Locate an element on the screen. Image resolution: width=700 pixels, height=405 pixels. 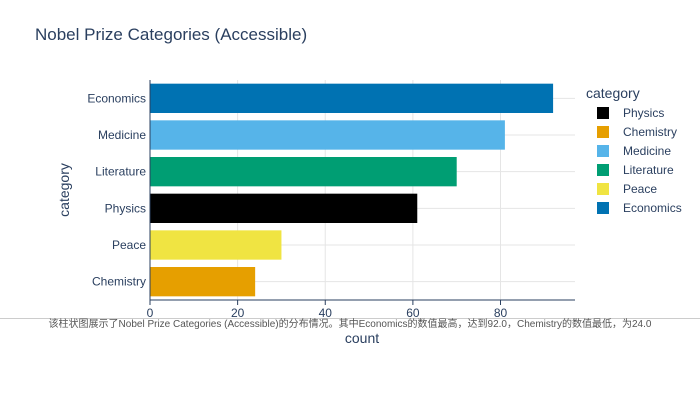
y-tick-label: Physics is located at coordinates (125, 208).